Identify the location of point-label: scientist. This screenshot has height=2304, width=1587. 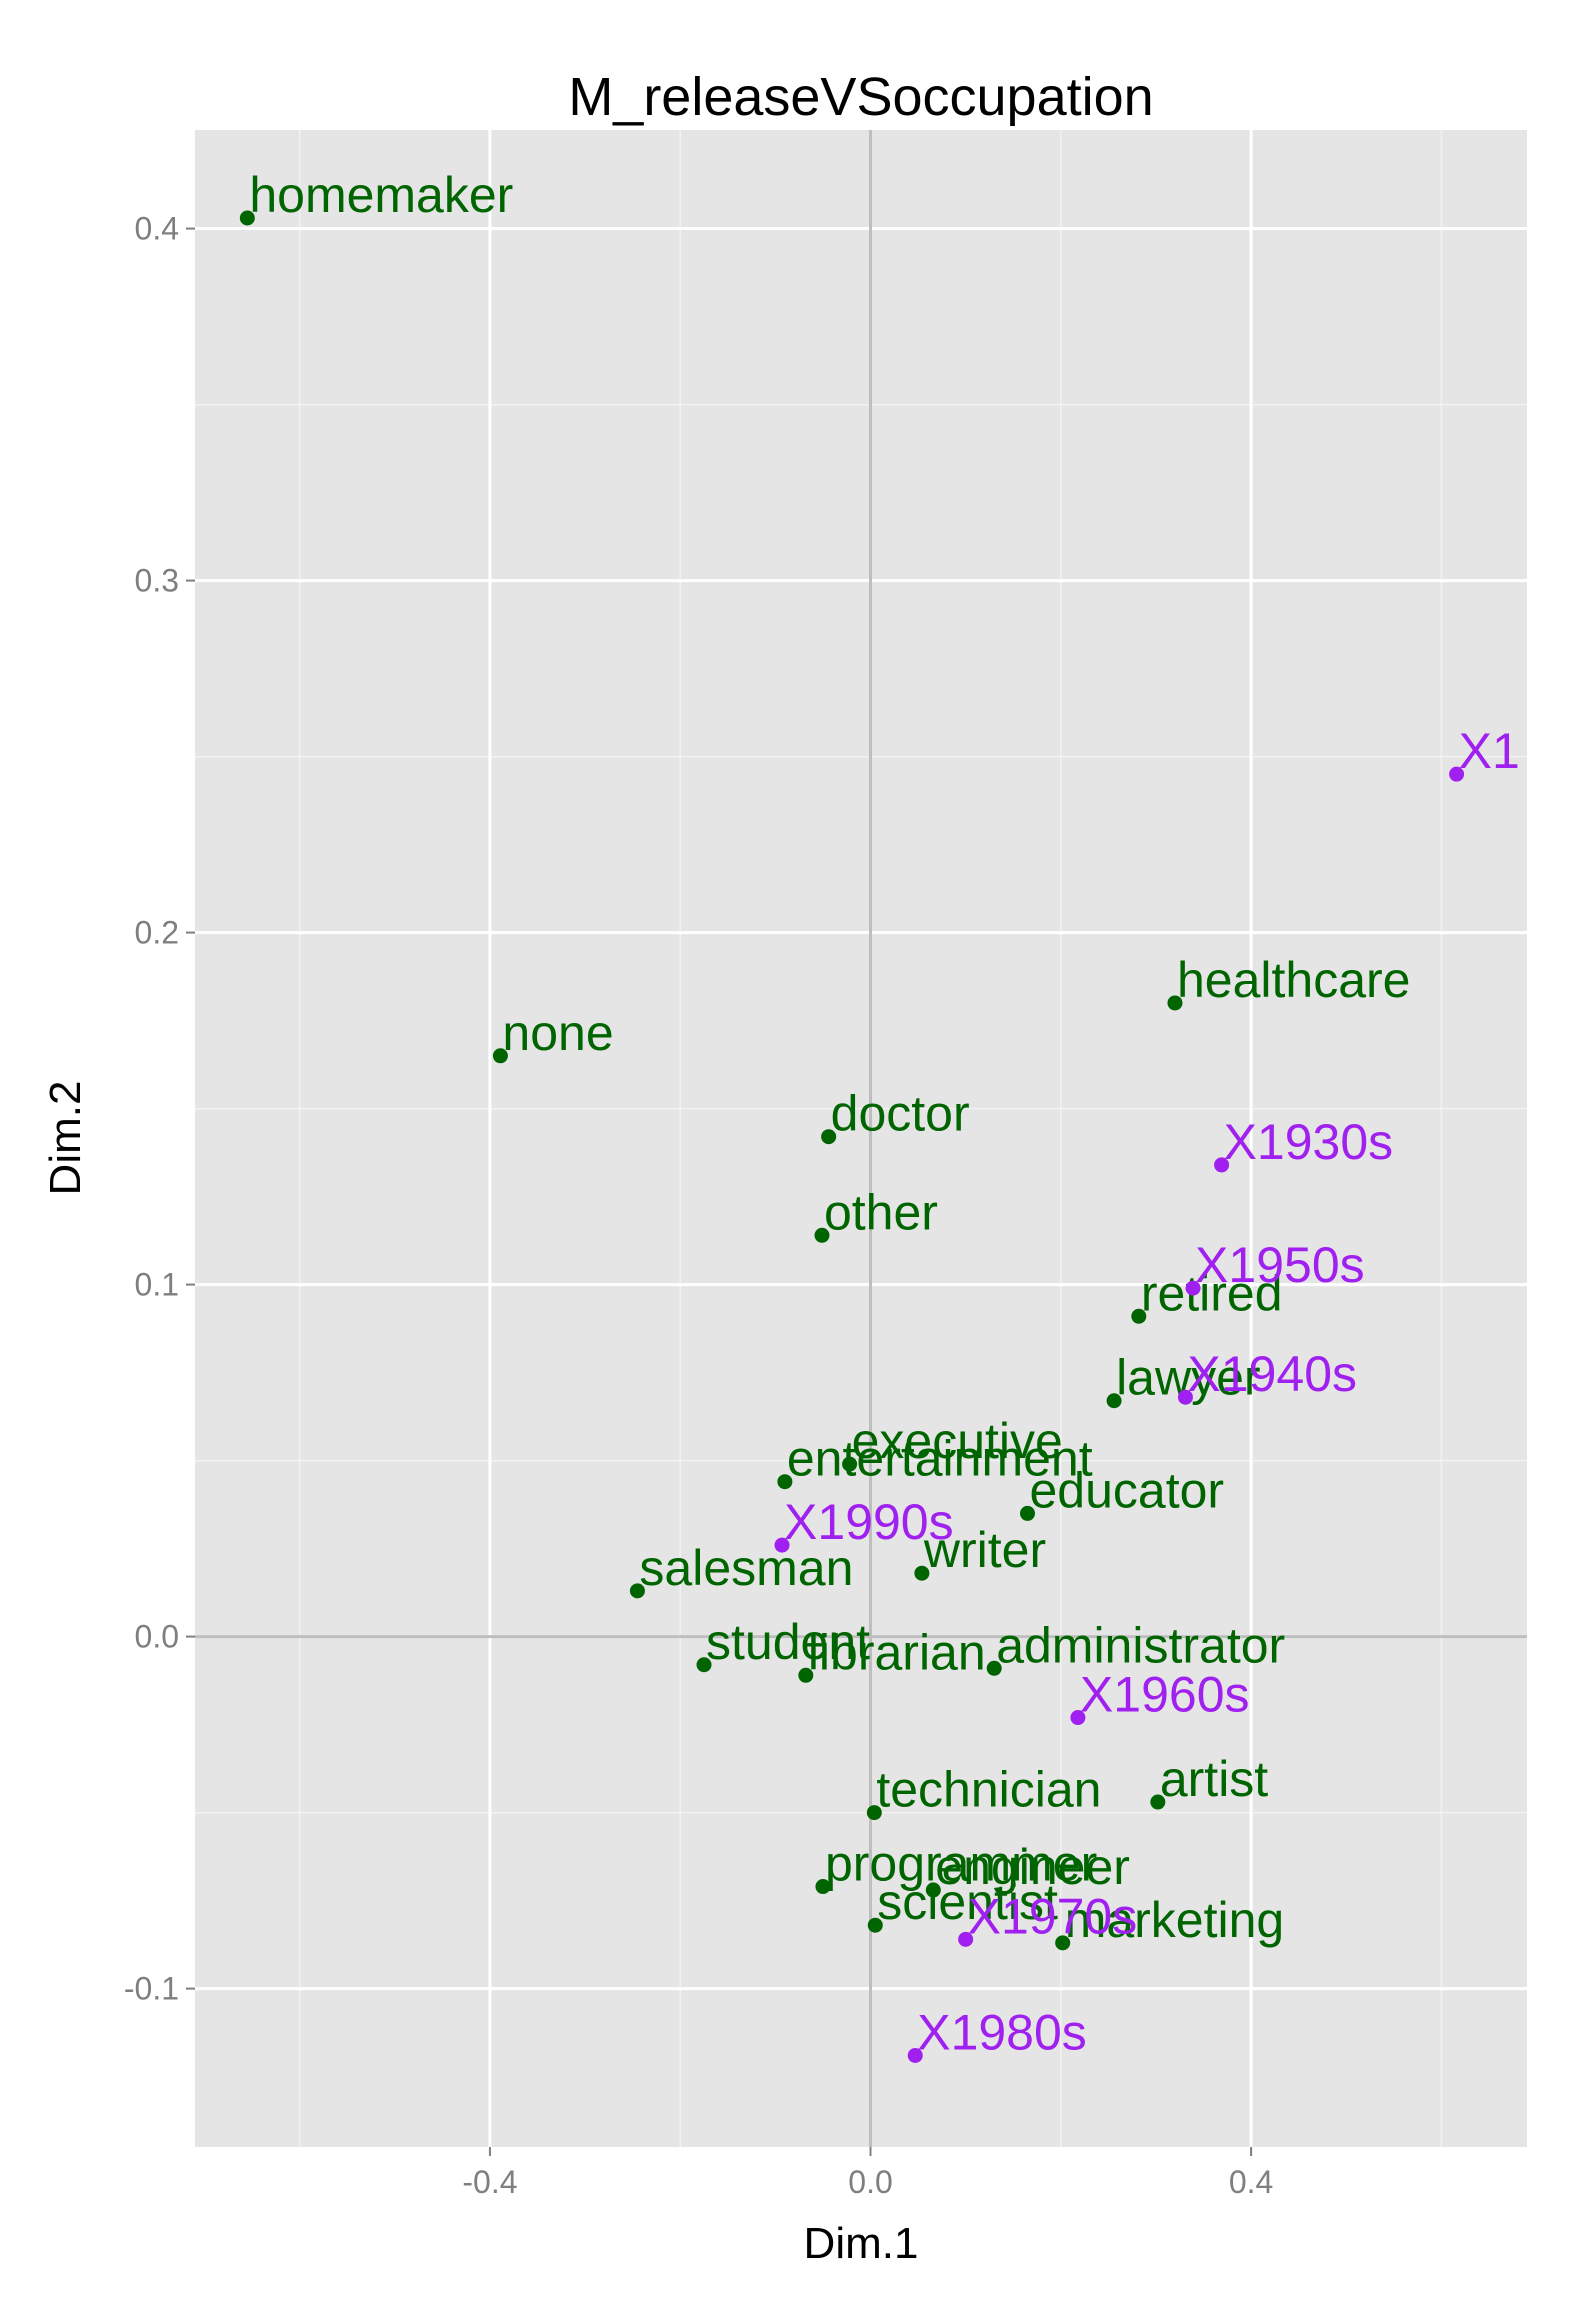
(967, 1902).